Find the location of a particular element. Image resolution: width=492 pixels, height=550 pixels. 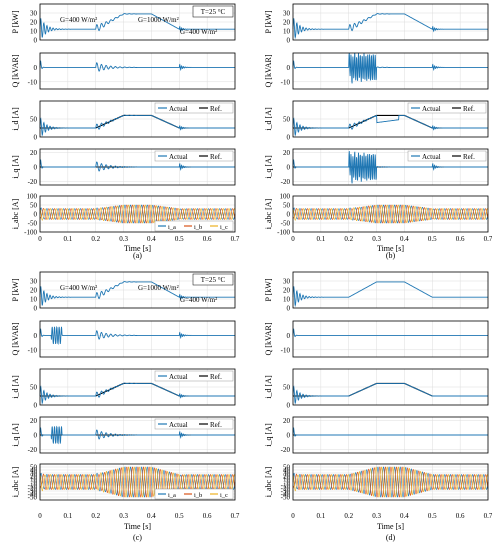

axes-iq-d: -20 0 20 i_q [A] is located at coordinates (376, 435).